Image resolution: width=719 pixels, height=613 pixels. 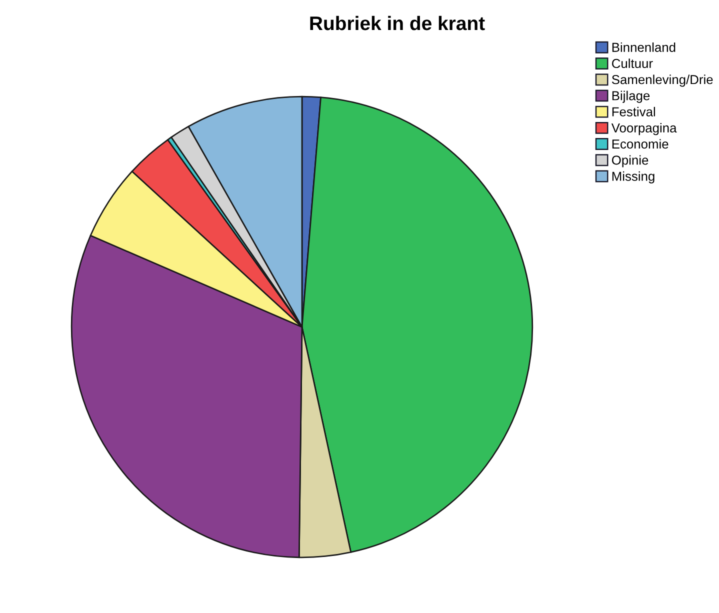 I want to click on legend-label: Binnenland, so click(x=644, y=47).